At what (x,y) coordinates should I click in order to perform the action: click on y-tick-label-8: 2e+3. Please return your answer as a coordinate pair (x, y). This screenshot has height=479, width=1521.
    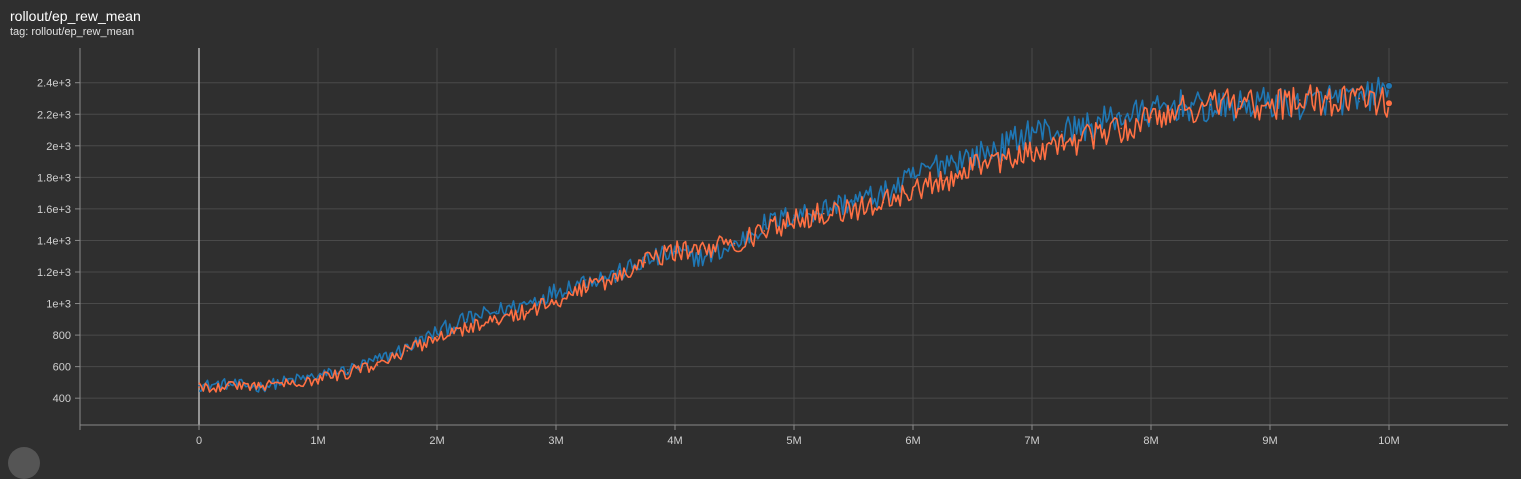
    Looking at the image, I should click on (58, 147).